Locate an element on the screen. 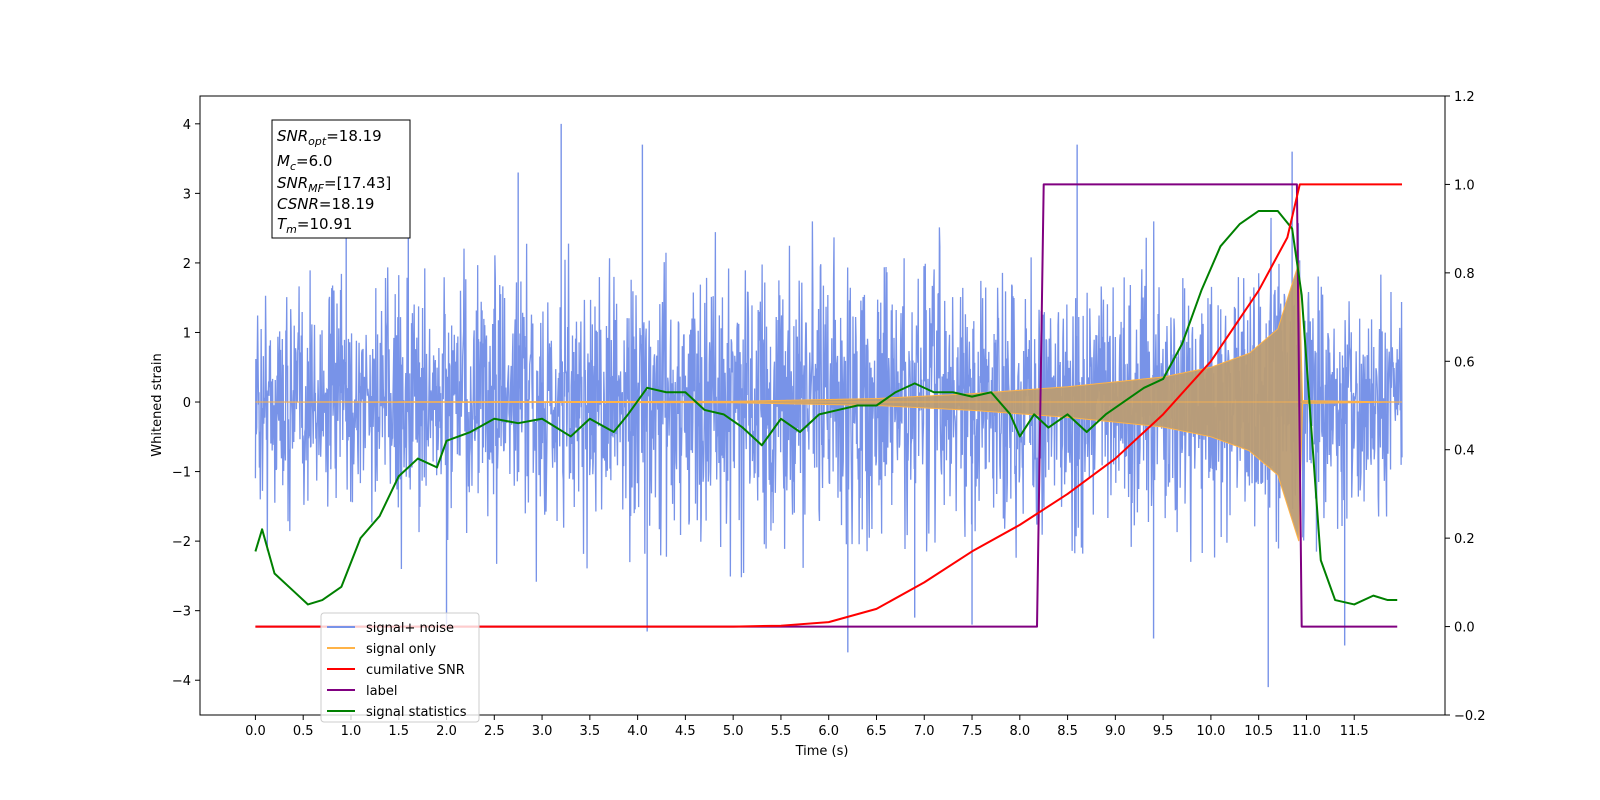 The height and width of the screenshot is (800, 1600). x-tick-label: 6.0 is located at coordinates (828, 731).